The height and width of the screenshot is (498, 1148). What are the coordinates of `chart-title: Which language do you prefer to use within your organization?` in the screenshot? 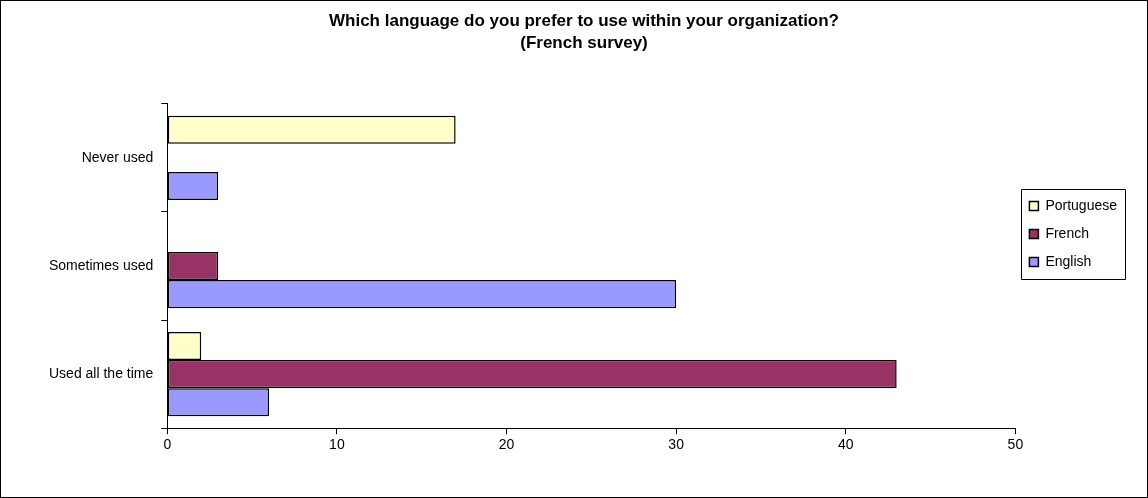 It's located at (584, 20).